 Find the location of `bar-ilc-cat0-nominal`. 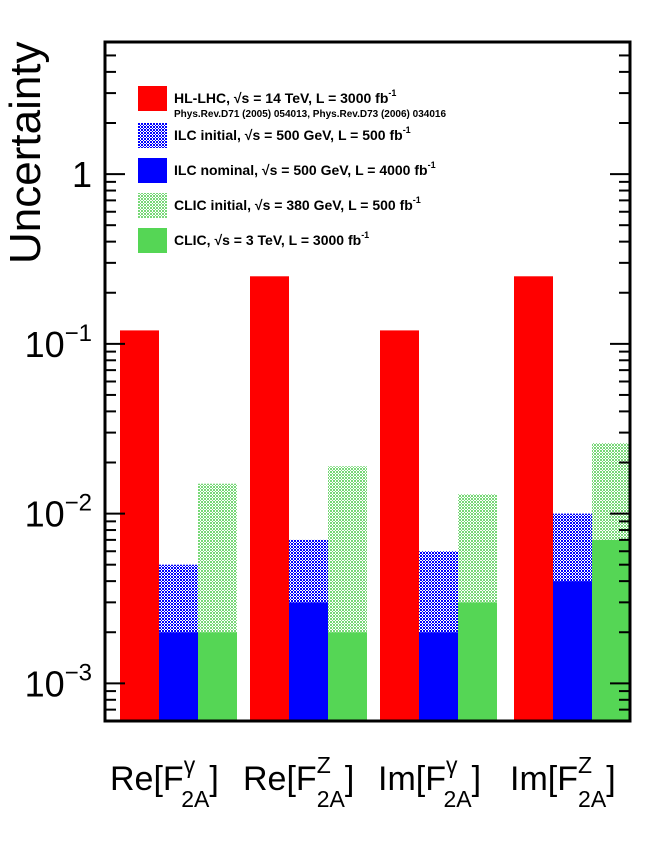

bar-ilc-cat0-nominal is located at coordinates (178, 676).